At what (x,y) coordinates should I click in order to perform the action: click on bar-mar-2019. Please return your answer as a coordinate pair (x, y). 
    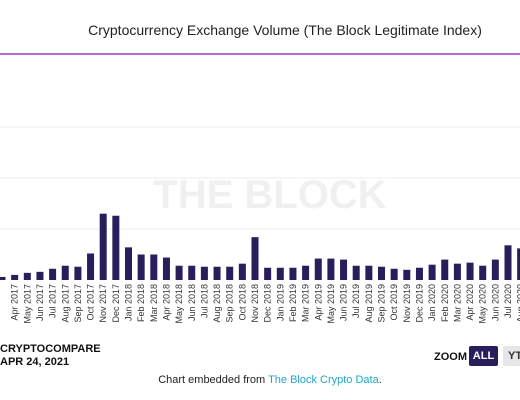
    Looking at the image, I should click on (306, 272).